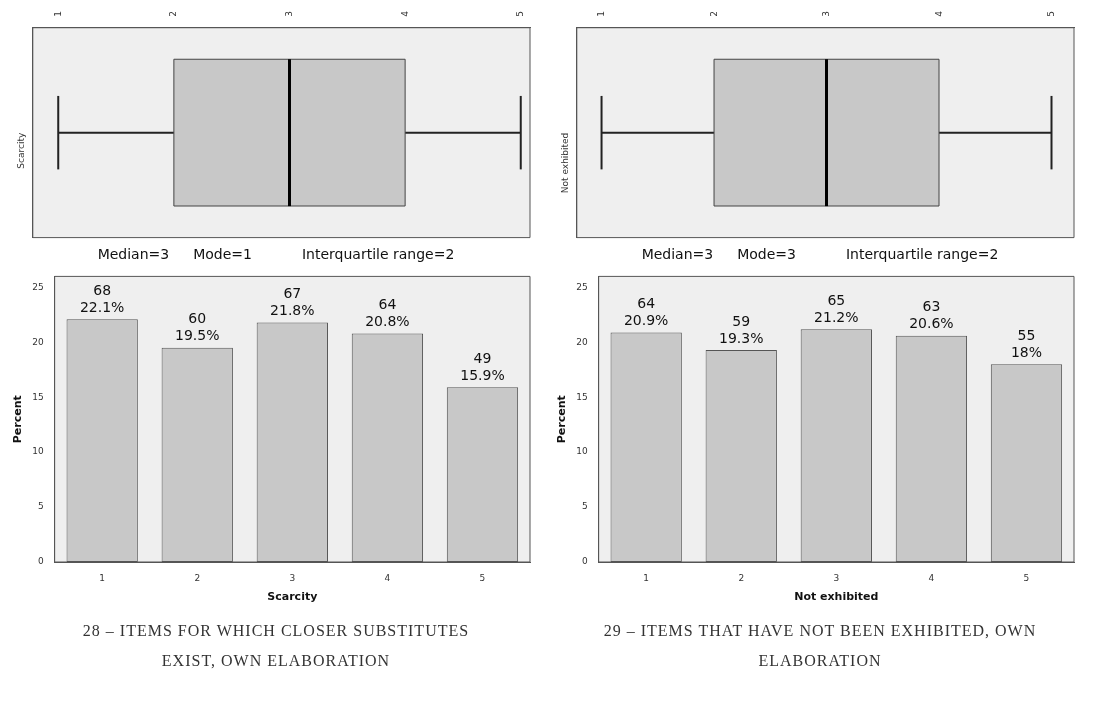 This screenshot has height=711, width=1096. Describe the element at coordinates (482, 366) in the screenshot. I see `data-label: 49 15.9%` at that location.